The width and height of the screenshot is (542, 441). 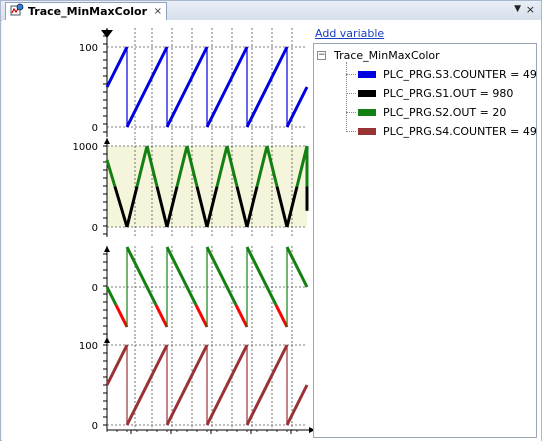 What do you see at coordinates (350, 33) in the screenshot?
I see `add-variable-link: Add variable` at bounding box center [350, 33].